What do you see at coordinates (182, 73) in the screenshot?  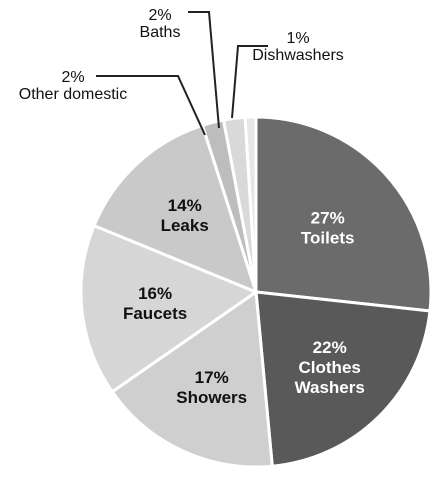 I see `leader-lines` at bounding box center [182, 73].